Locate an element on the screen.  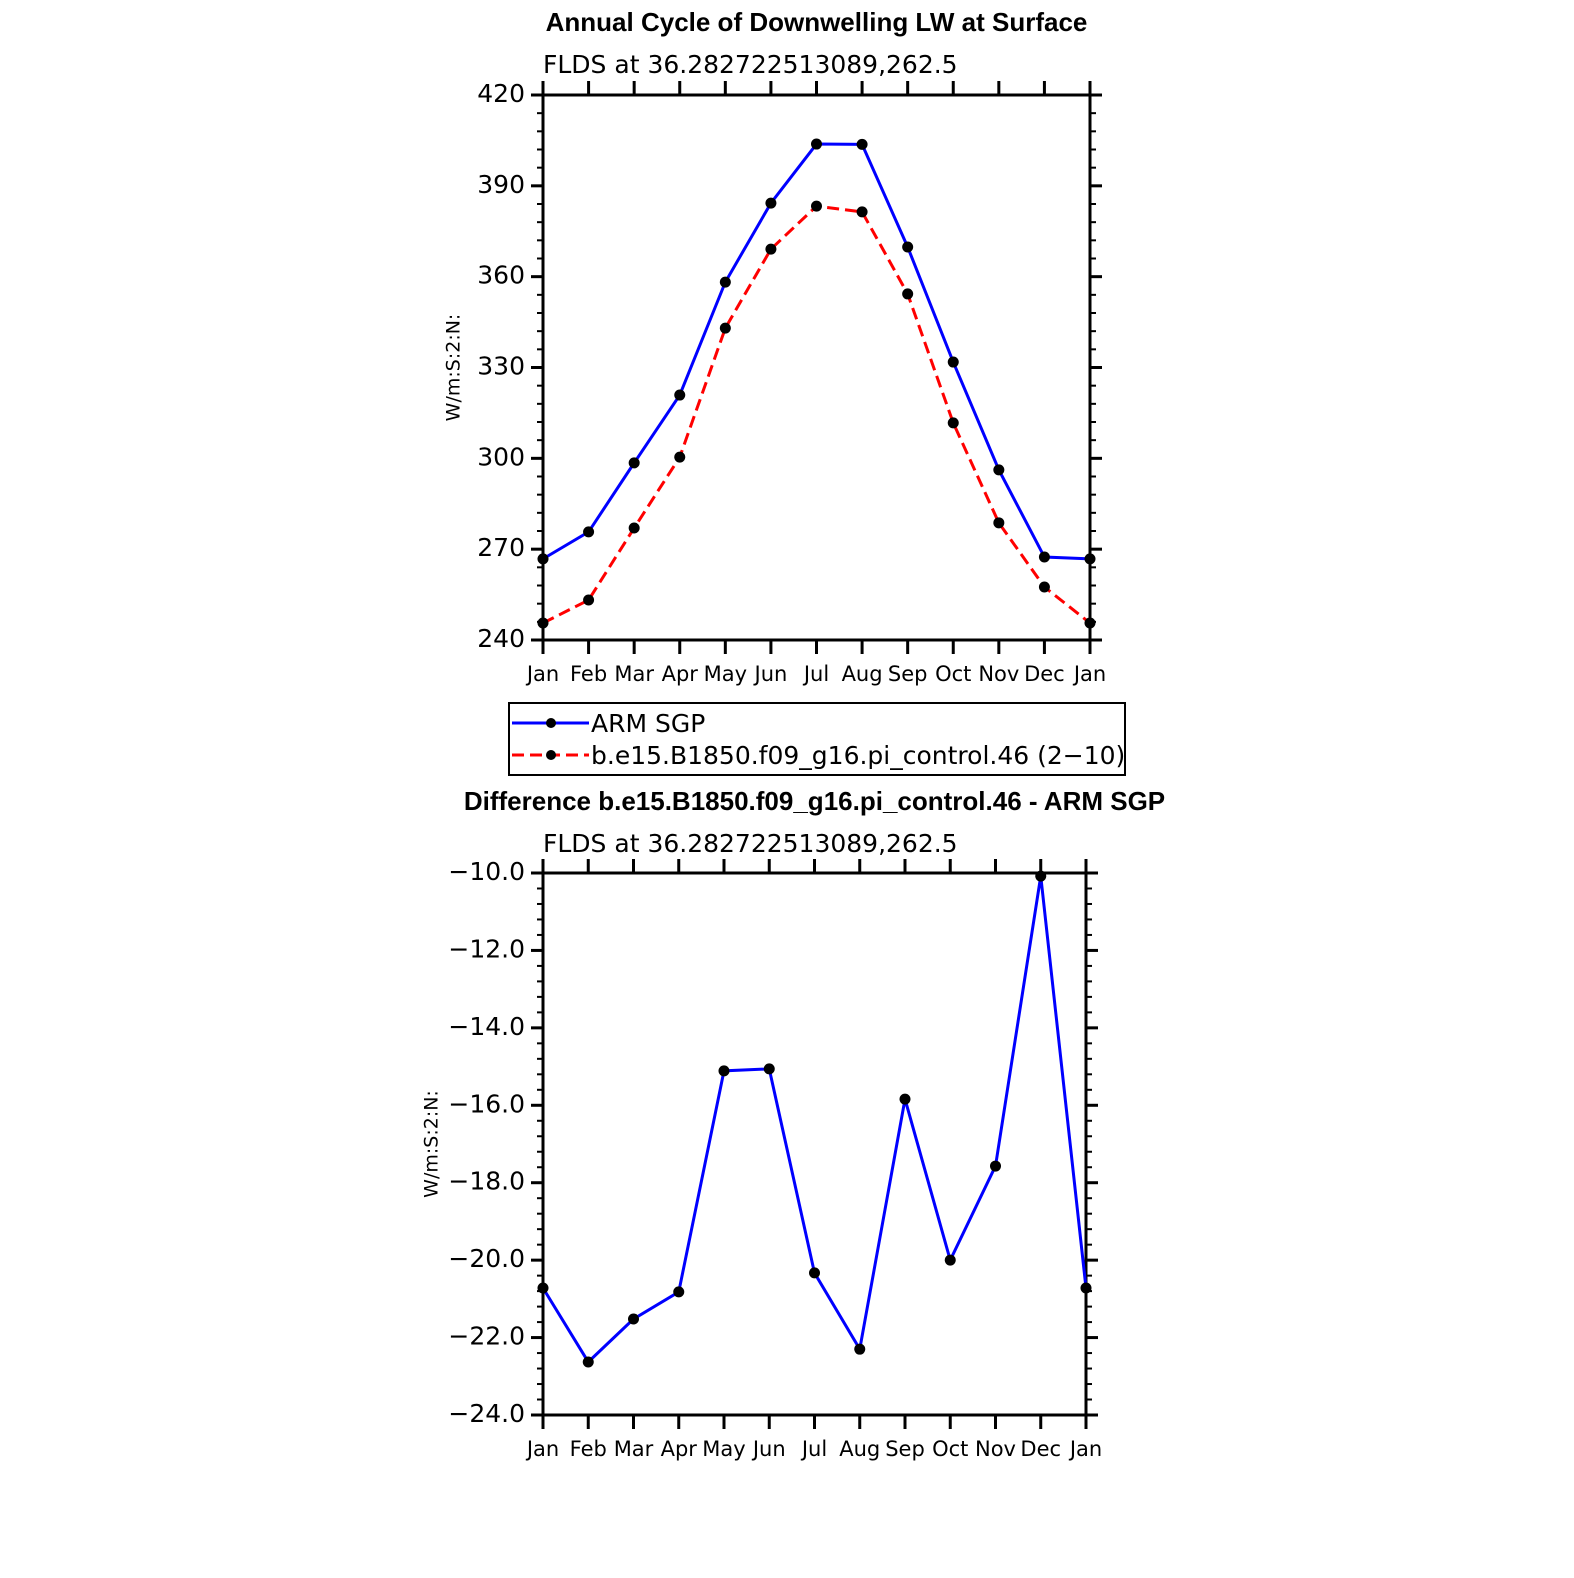
legend-label: b.e15.B1850.f09_g16.pi_control.46 (2−10) is located at coordinates (858, 755).